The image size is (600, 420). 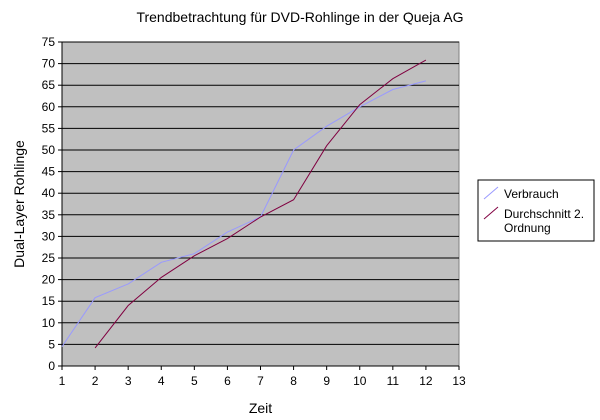 I want to click on y-tick-label: 70, so click(x=49, y=64).